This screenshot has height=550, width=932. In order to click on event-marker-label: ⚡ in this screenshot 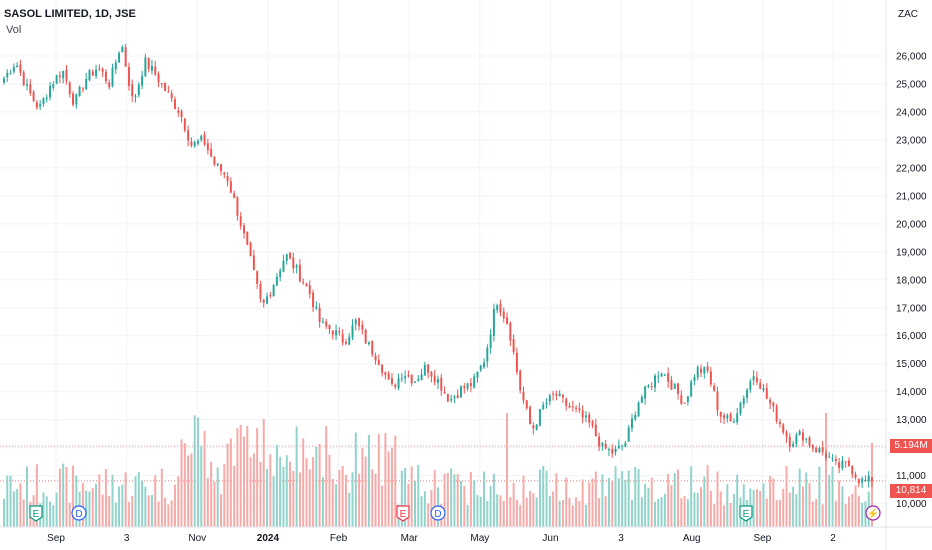, I will do `click(873, 513)`.